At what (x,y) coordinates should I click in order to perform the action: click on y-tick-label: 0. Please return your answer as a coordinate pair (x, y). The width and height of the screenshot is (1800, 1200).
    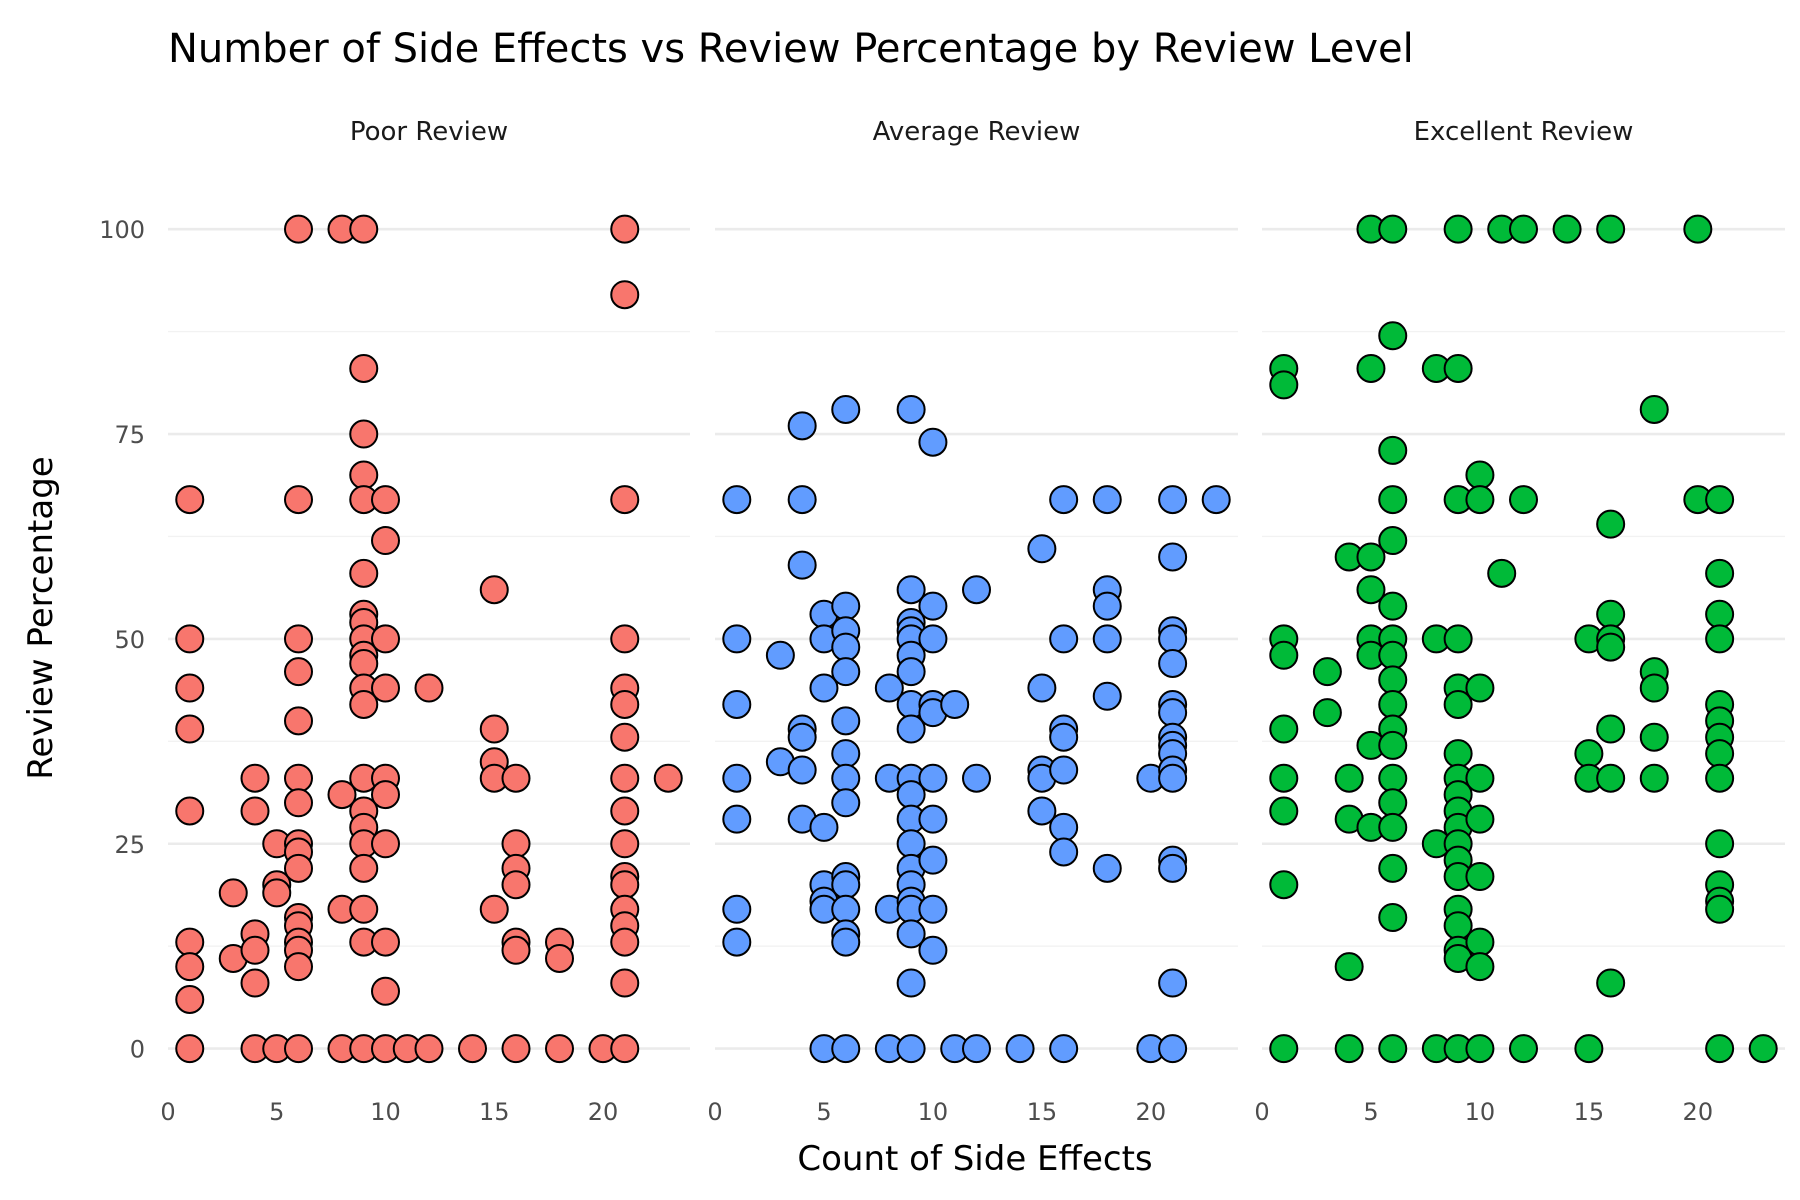
    Looking at the image, I should click on (137, 1050).